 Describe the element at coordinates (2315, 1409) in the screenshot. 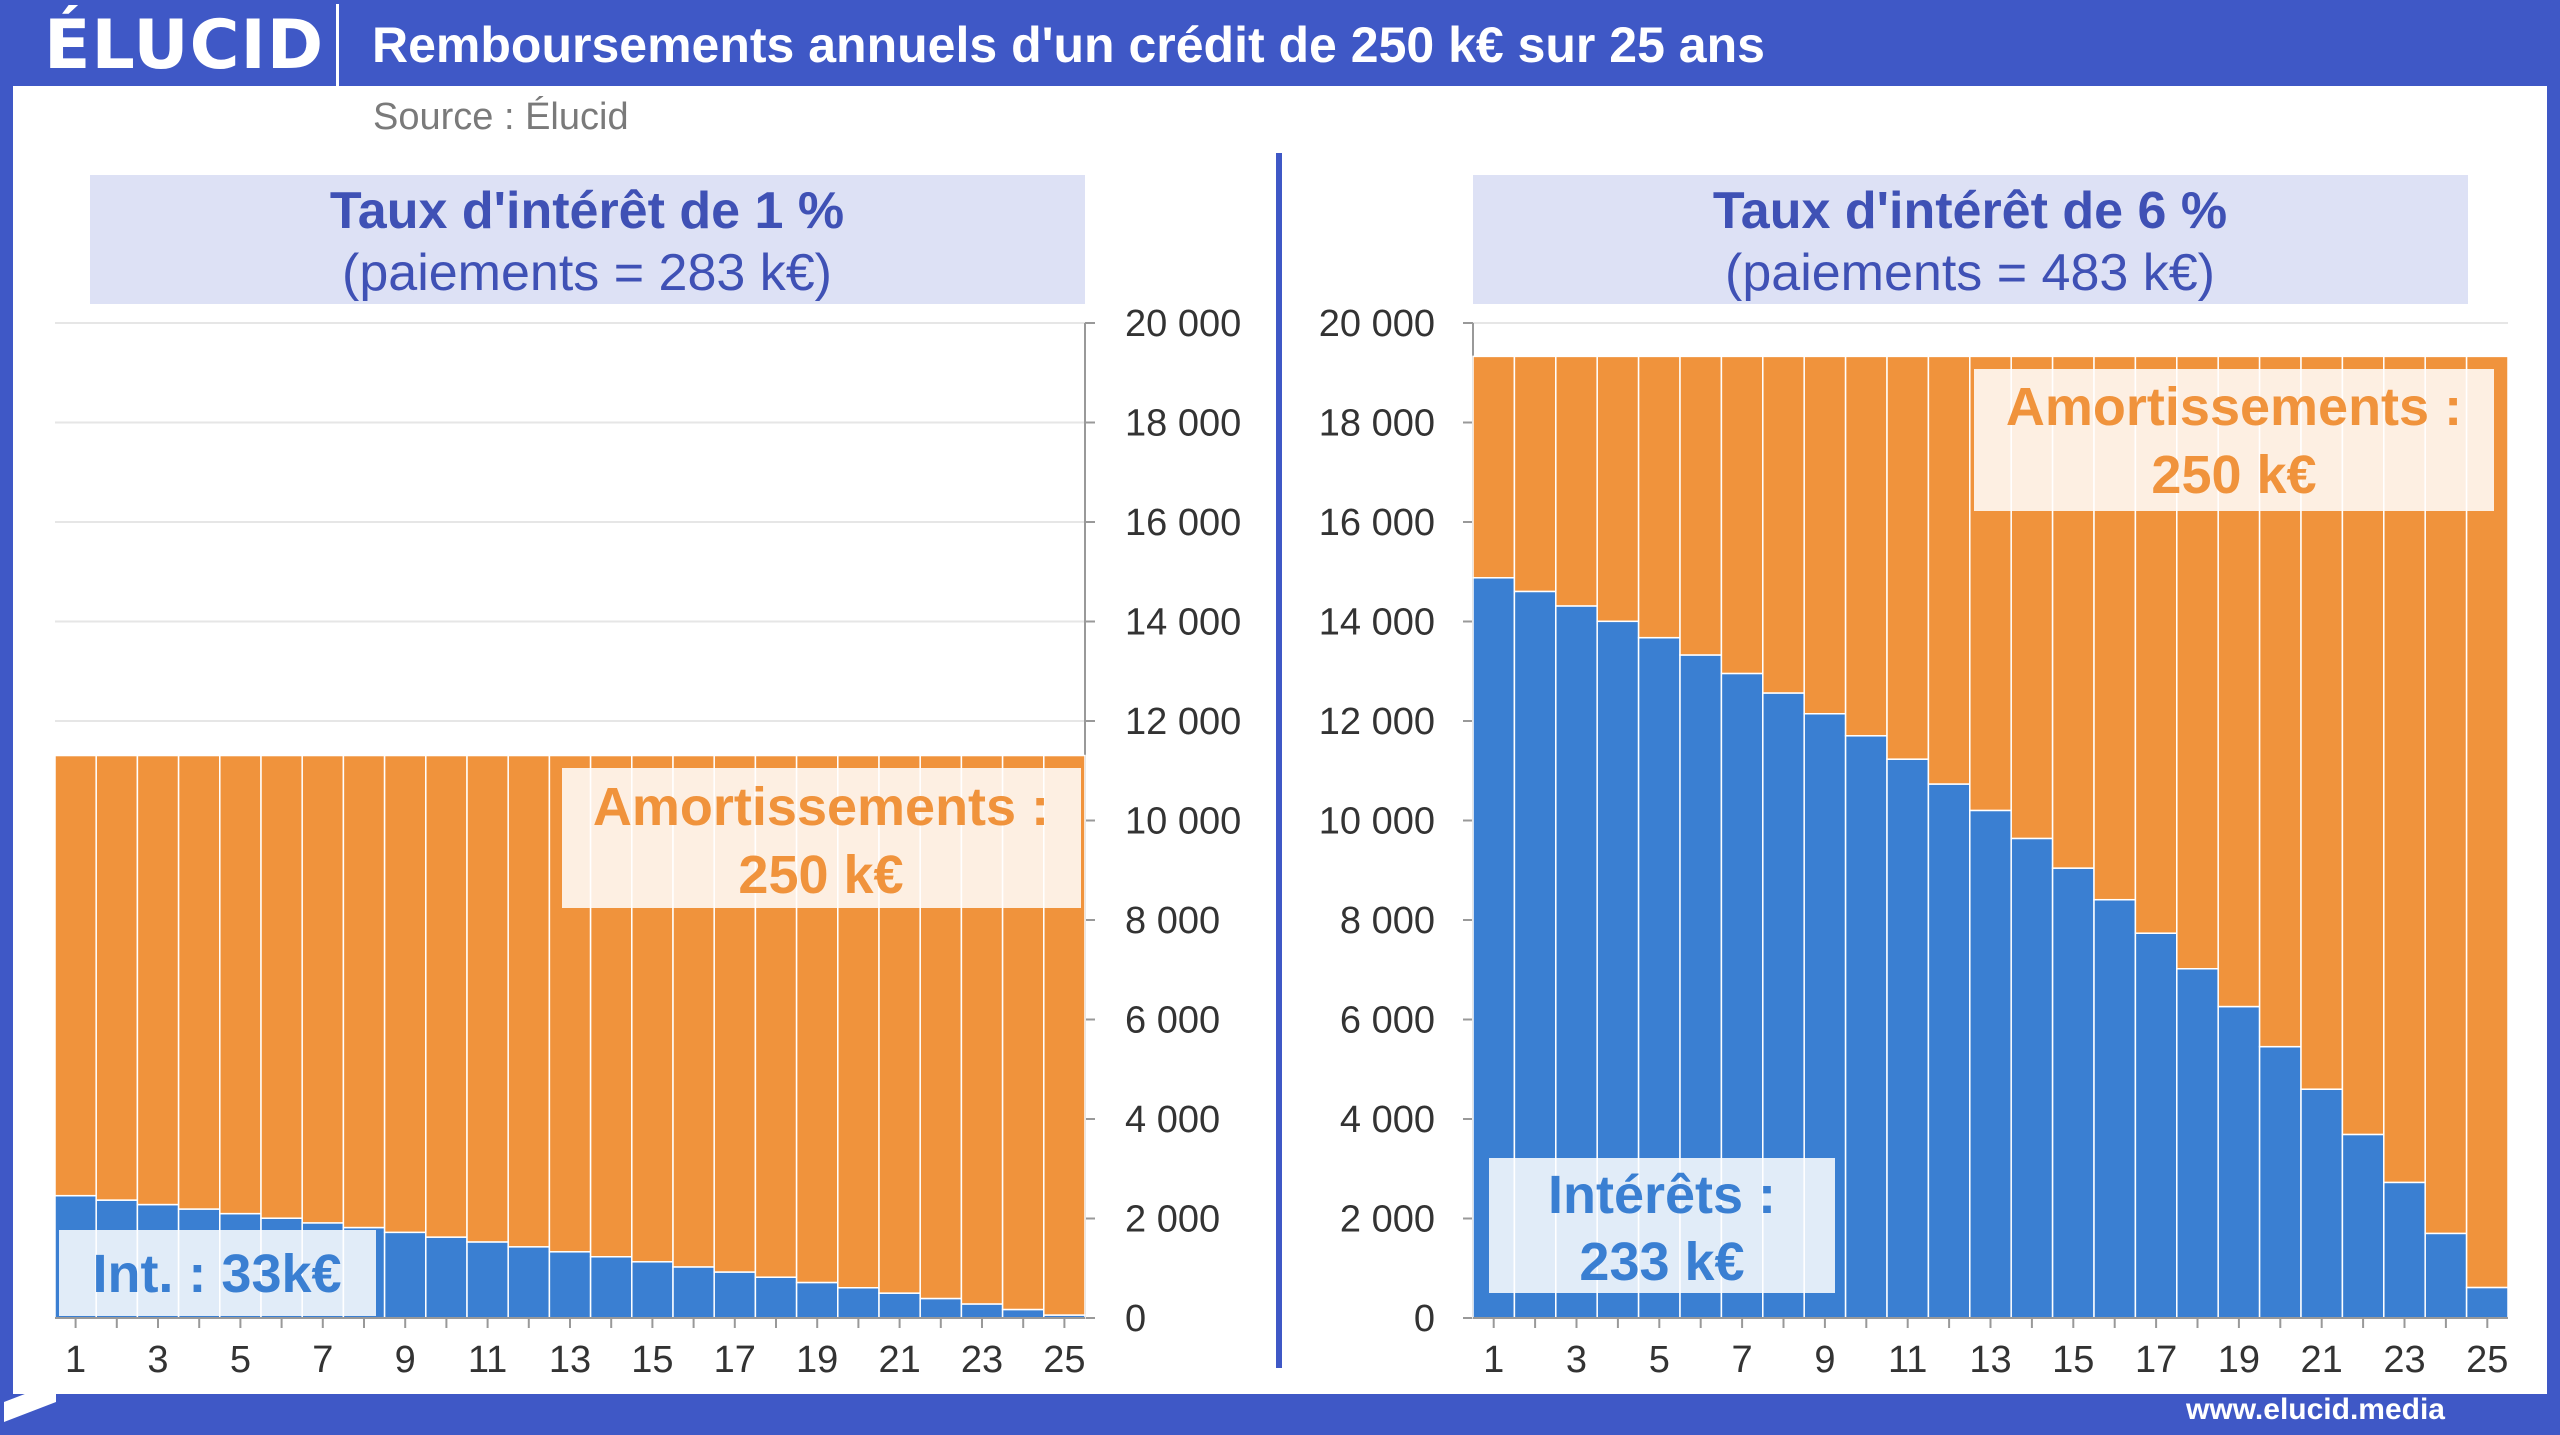

I see `footer-url-link: www.elucid.media` at that location.